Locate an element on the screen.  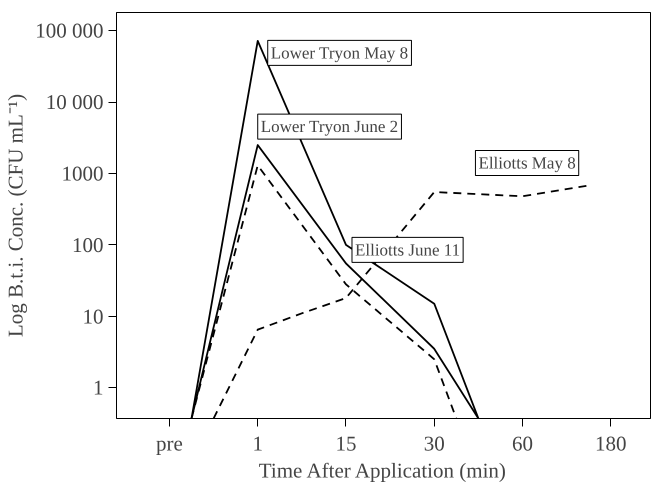
x-tick-label: pre is located at coordinates (169, 444).